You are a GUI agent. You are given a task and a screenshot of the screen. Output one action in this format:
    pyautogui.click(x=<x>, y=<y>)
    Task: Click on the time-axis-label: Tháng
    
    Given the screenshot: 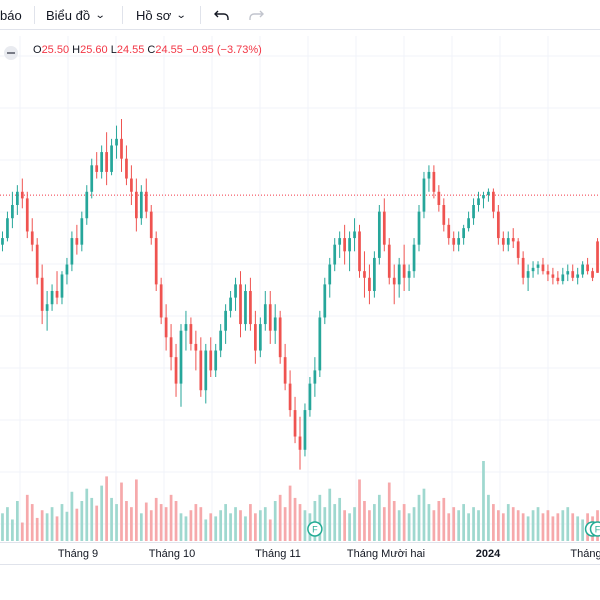 What is the action you would take?
    pyautogui.click(x=585, y=554)
    